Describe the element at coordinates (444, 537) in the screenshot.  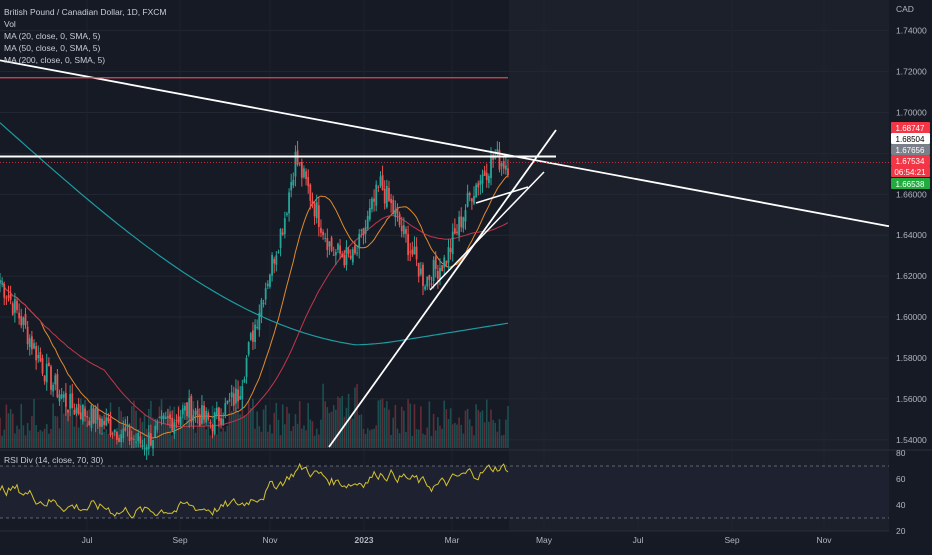
I see `time-axis: Jul Sep Nov 2023 Mar May Jul Sep Nov` at that location.